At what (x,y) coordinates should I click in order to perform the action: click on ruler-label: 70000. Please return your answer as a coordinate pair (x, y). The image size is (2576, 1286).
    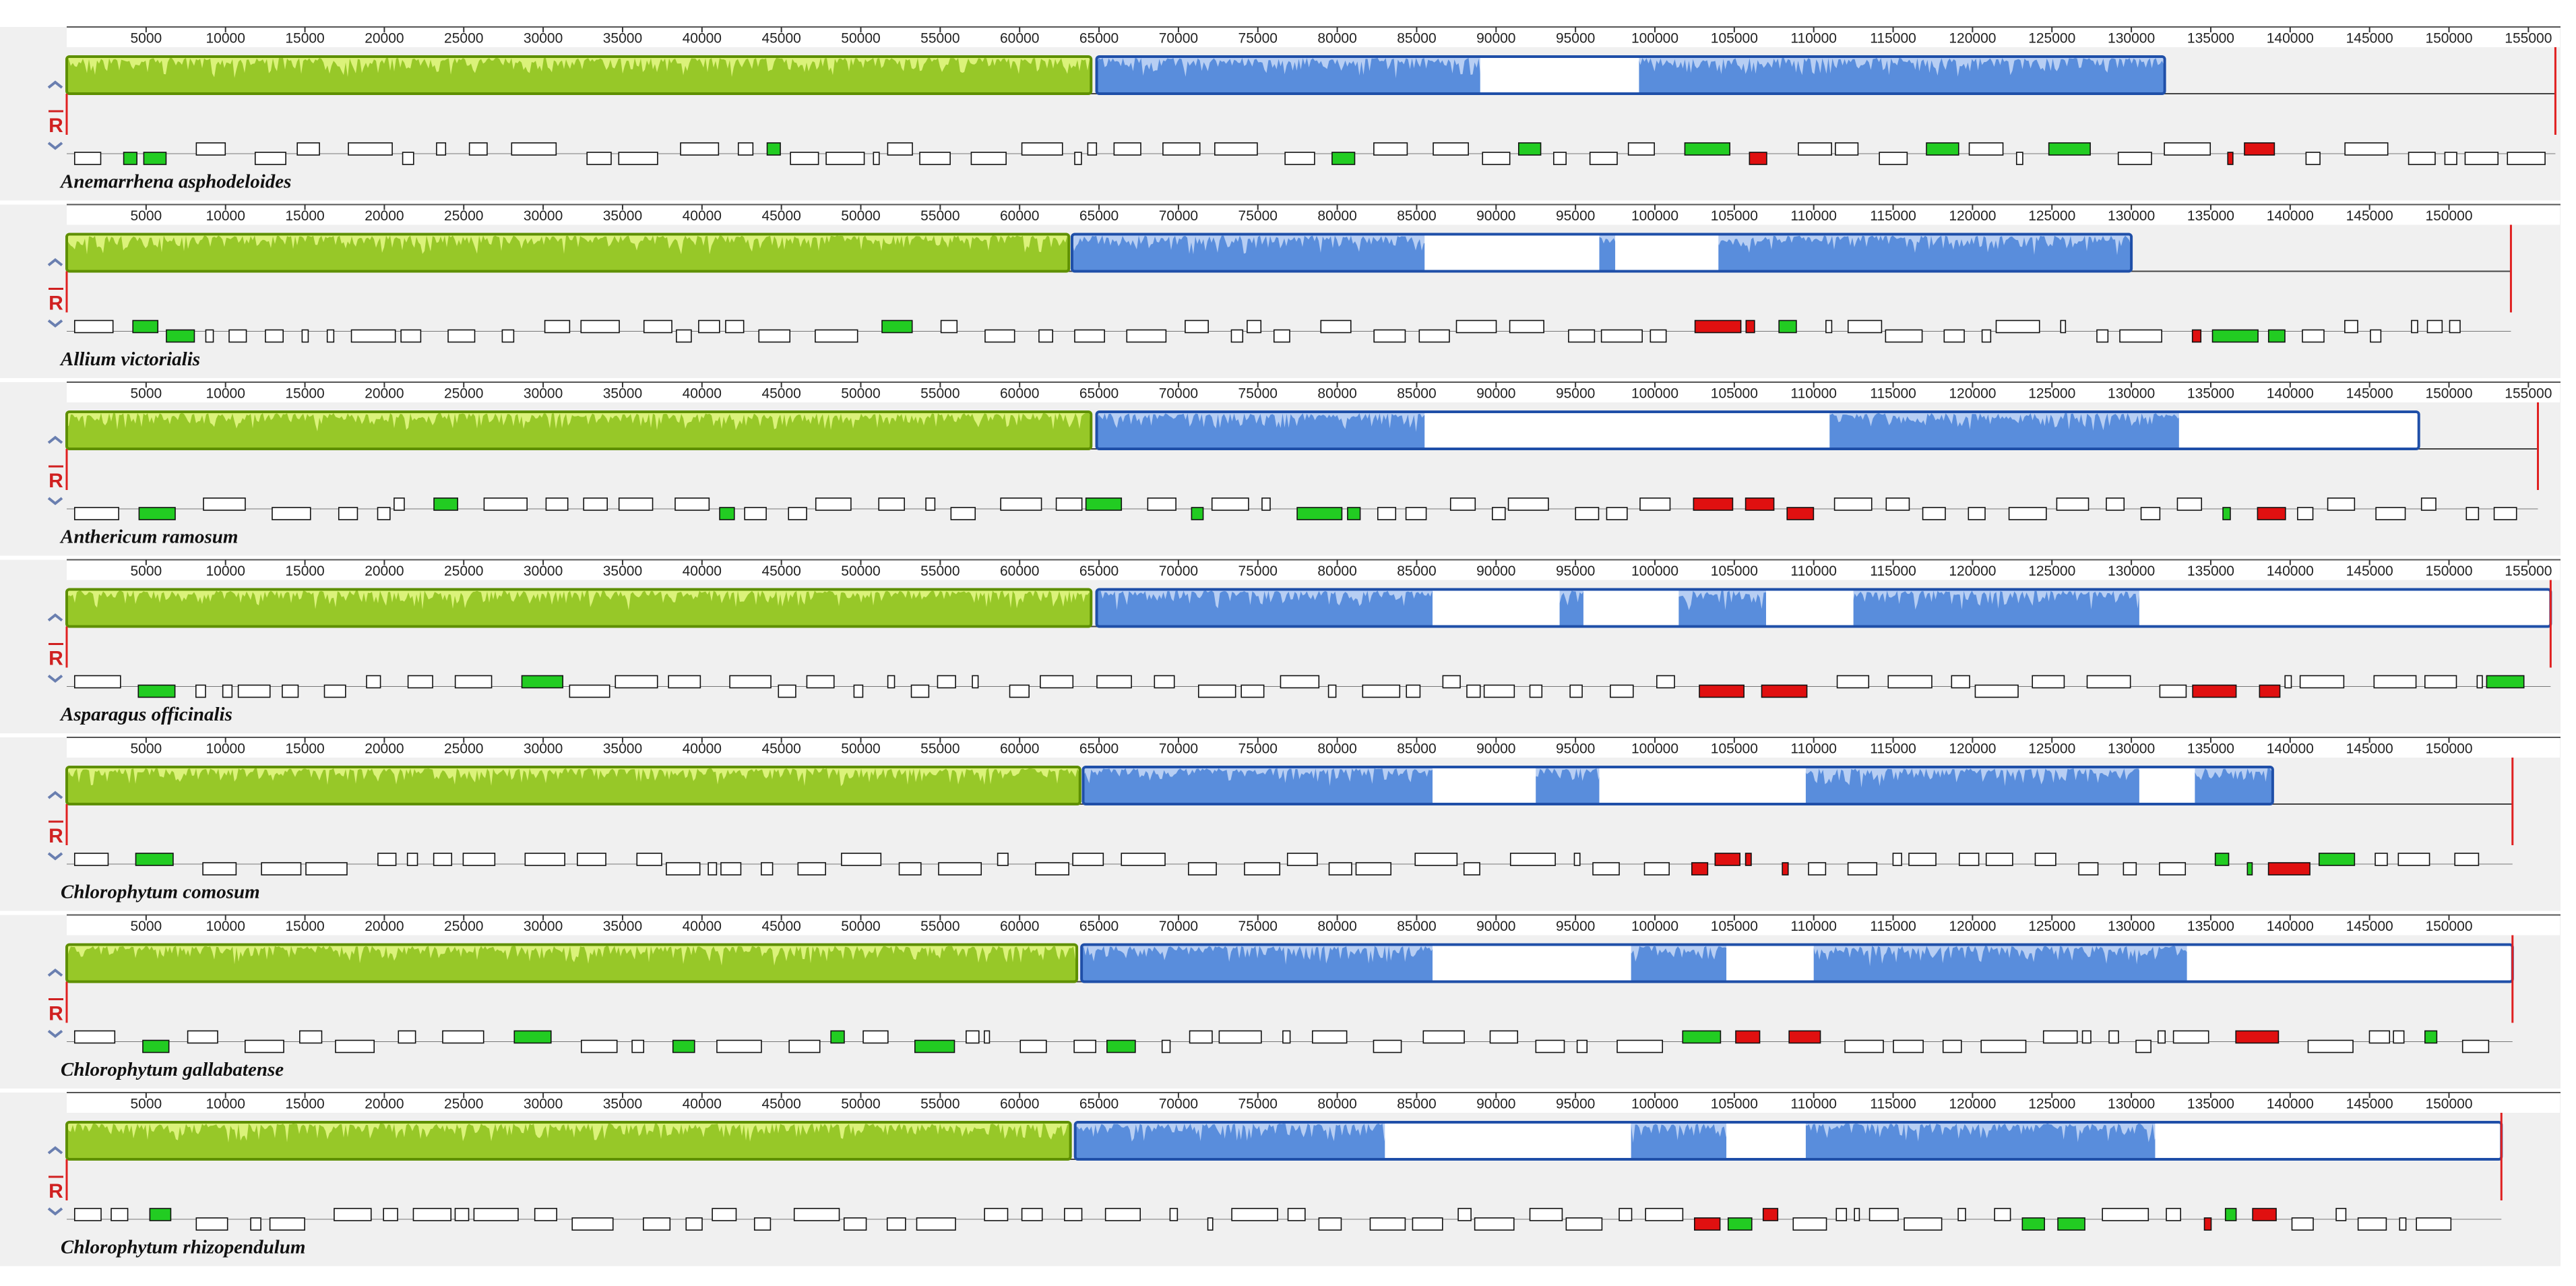
    Looking at the image, I should click on (1178, 571).